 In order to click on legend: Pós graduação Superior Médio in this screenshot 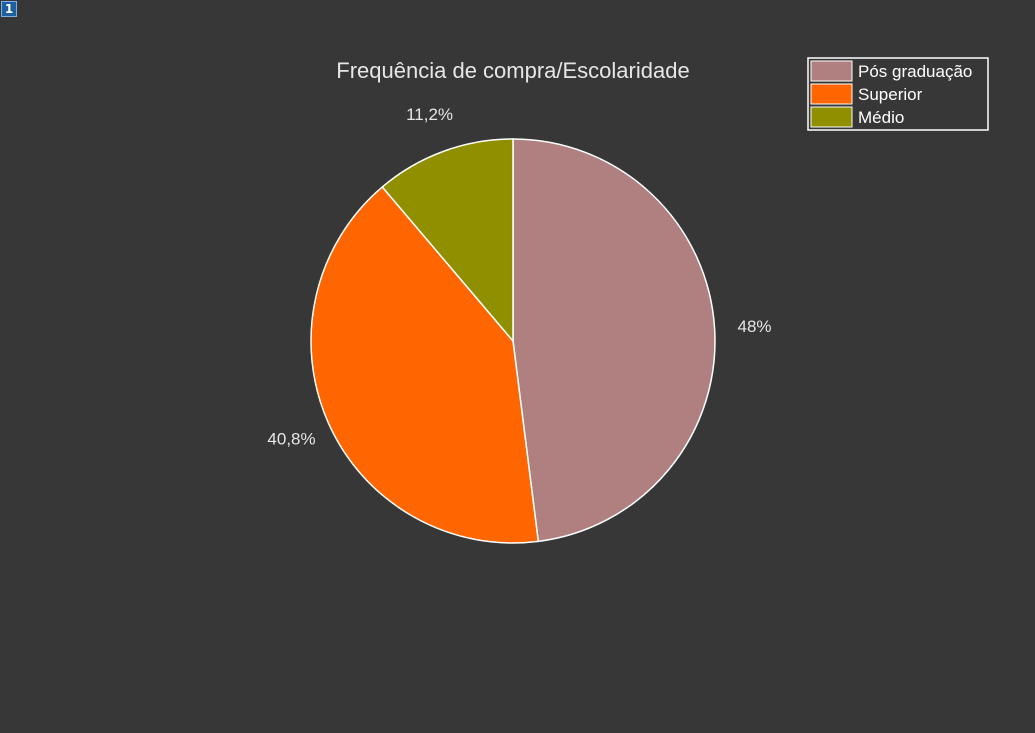, I will do `click(898, 94)`.